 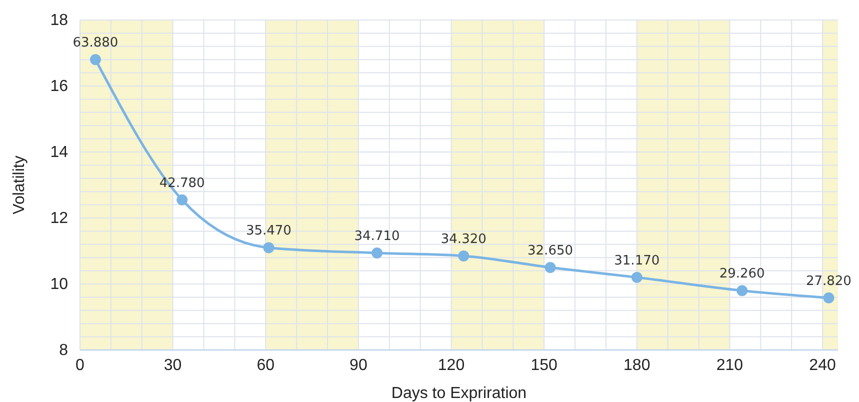 I want to click on x-tick-label: 0, so click(x=80, y=365).